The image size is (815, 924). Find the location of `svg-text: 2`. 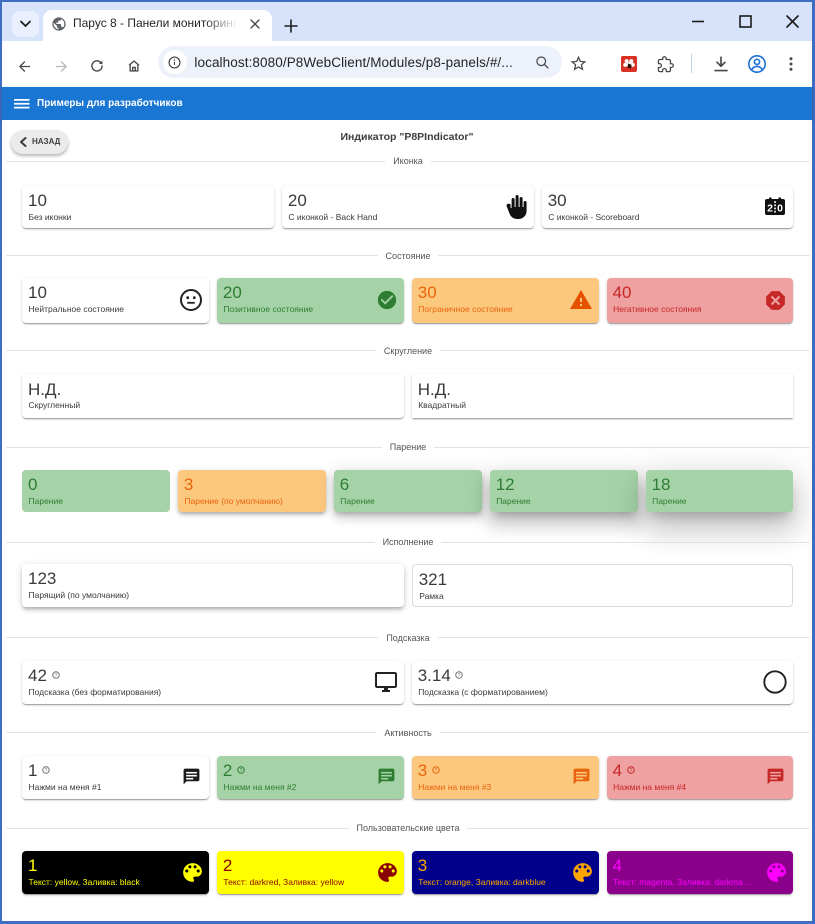

svg-text: 2 is located at coordinates (771, 208).